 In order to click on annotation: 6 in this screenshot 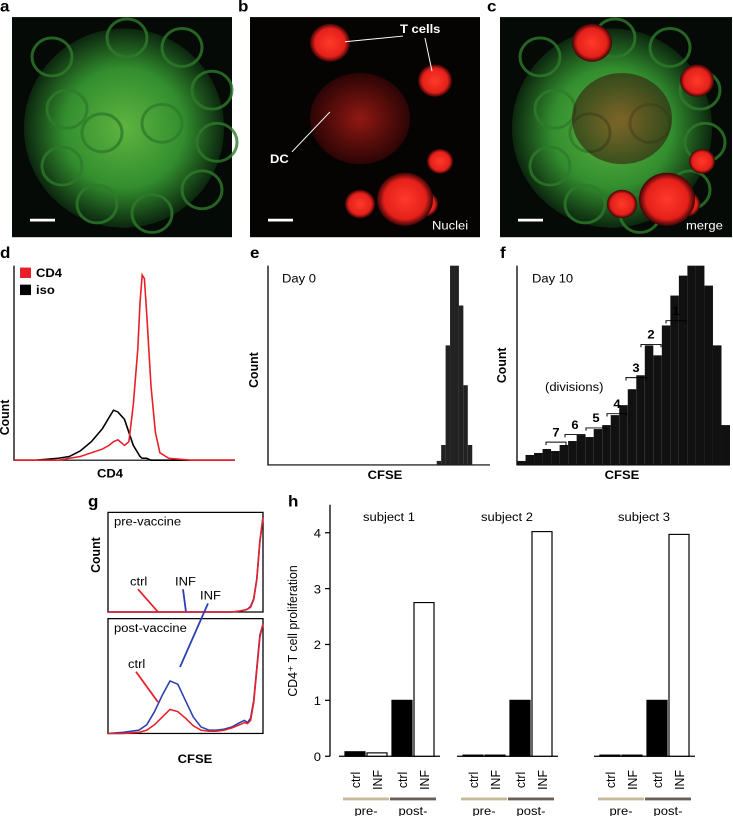, I will do `click(574, 425)`.